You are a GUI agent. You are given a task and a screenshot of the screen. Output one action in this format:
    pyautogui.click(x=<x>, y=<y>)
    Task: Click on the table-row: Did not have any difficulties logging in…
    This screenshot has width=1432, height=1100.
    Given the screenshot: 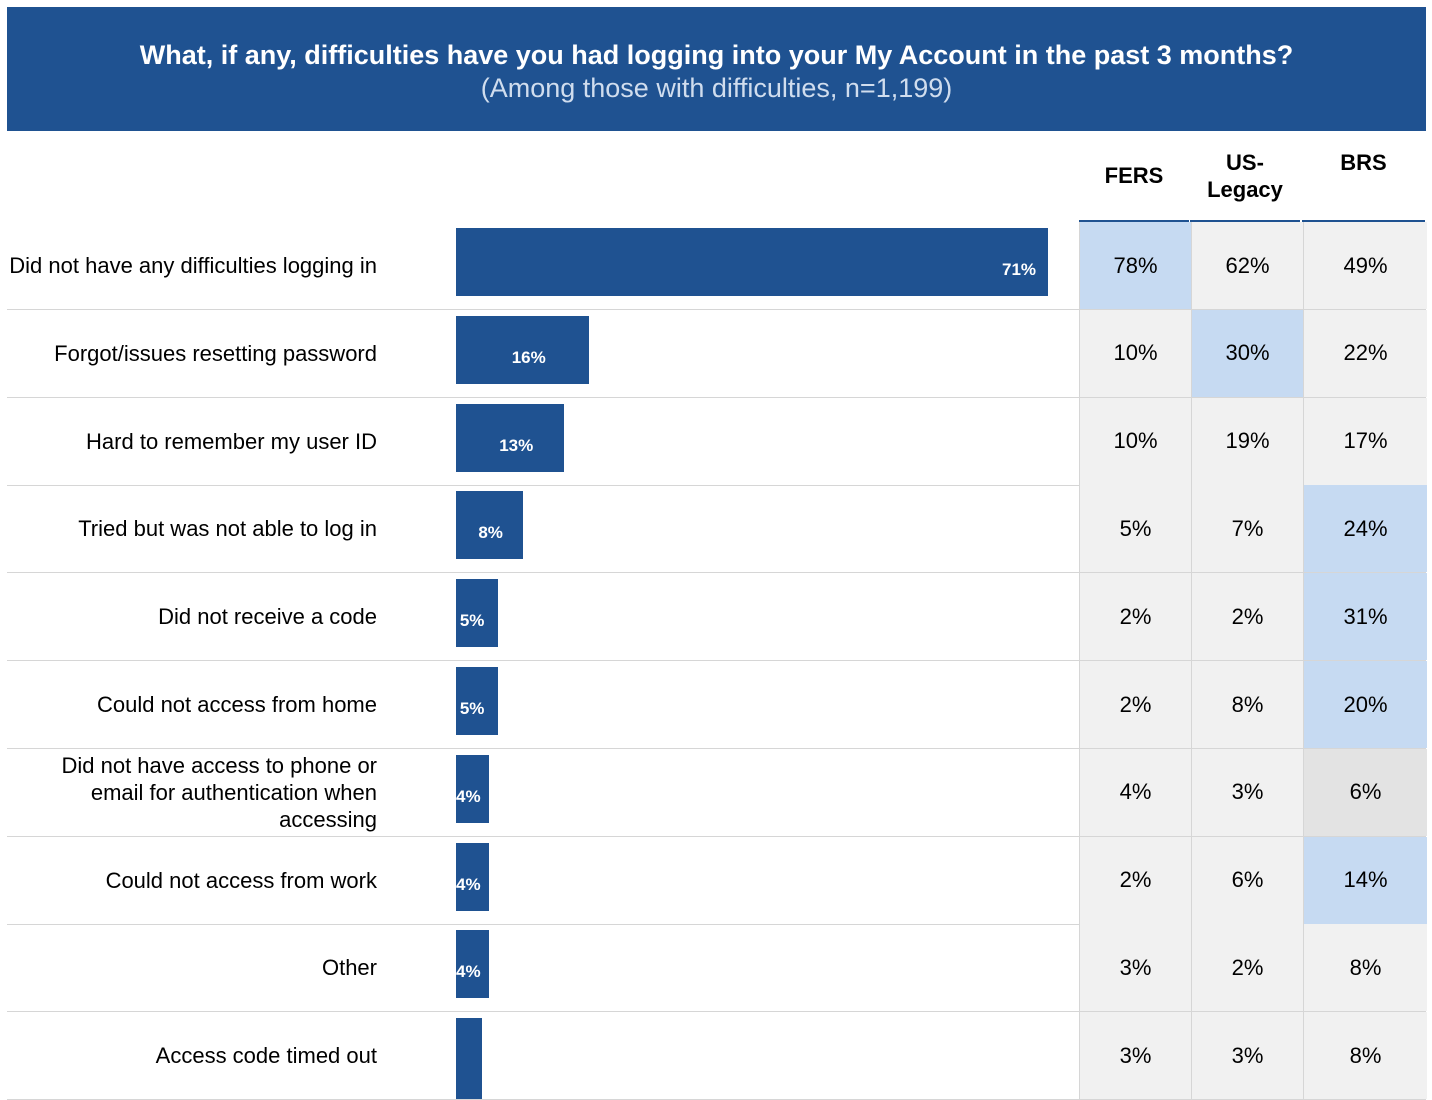 What is the action you would take?
    pyautogui.click(x=717, y=266)
    